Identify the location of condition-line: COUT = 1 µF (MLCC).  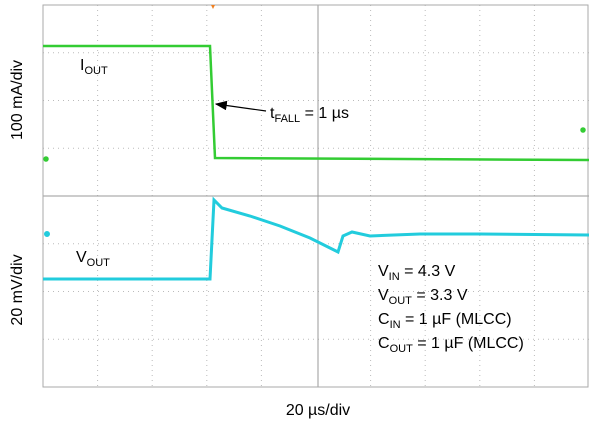
(451, 345).